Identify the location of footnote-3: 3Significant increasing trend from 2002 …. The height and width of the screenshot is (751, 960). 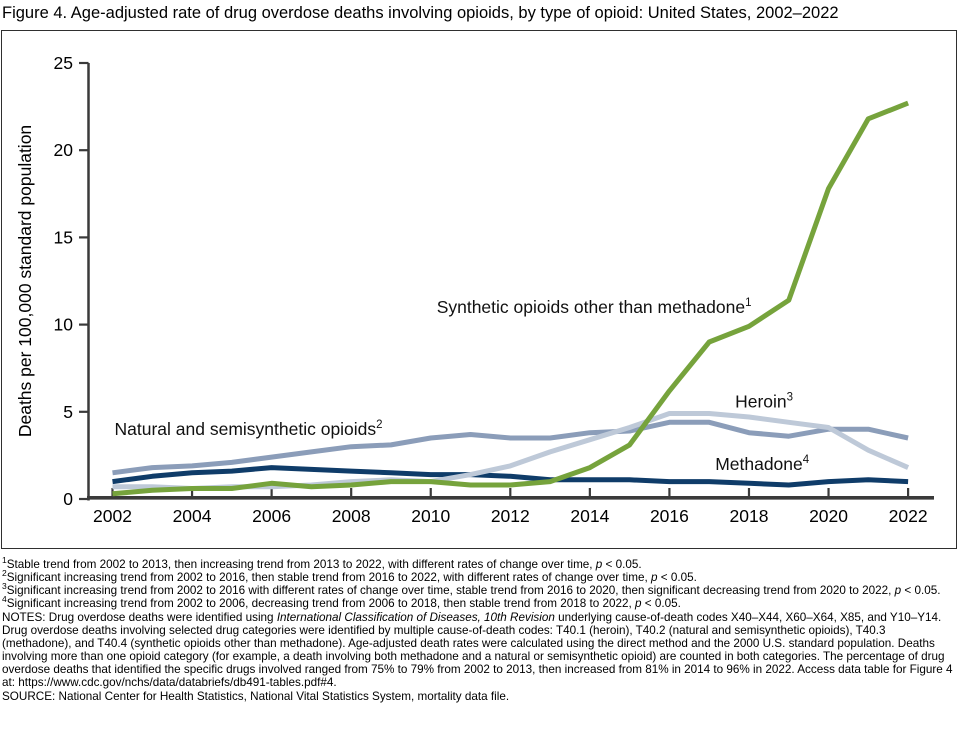
(479, 589).